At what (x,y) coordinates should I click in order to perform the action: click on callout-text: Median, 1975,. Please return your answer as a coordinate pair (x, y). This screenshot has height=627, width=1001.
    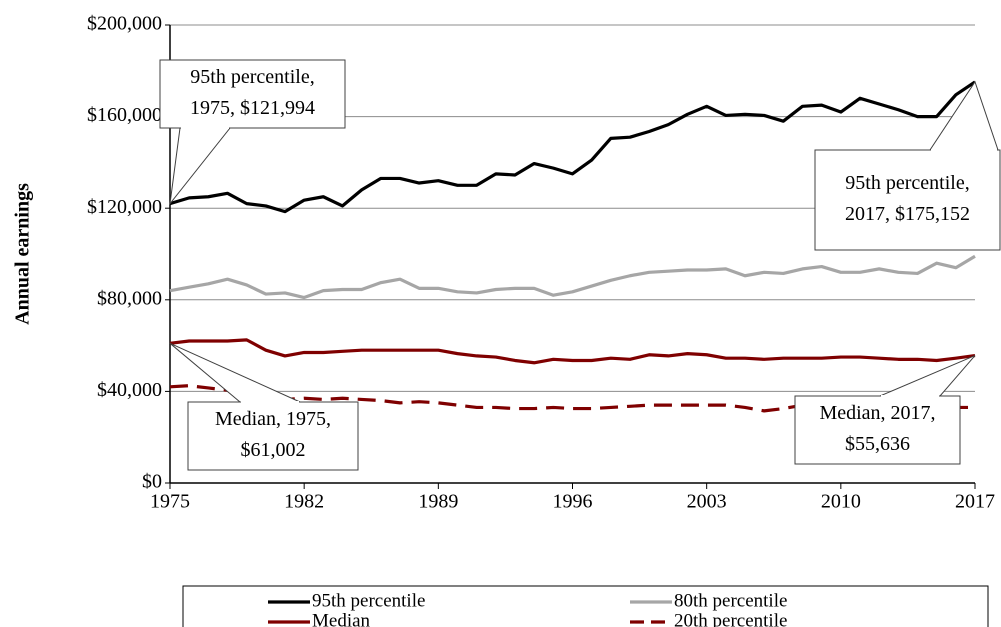
    Looking at the image, I should click on (273, 419).